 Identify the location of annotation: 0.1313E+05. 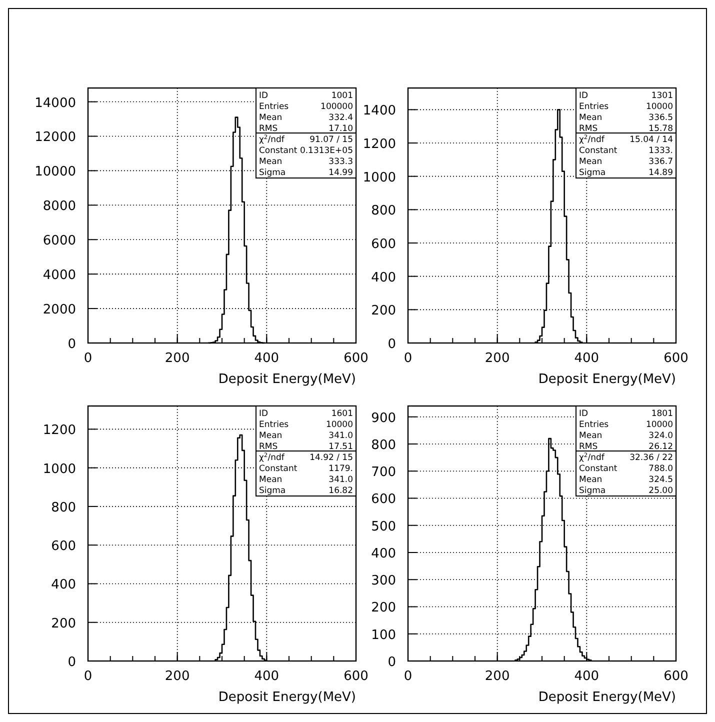
(326, 151).